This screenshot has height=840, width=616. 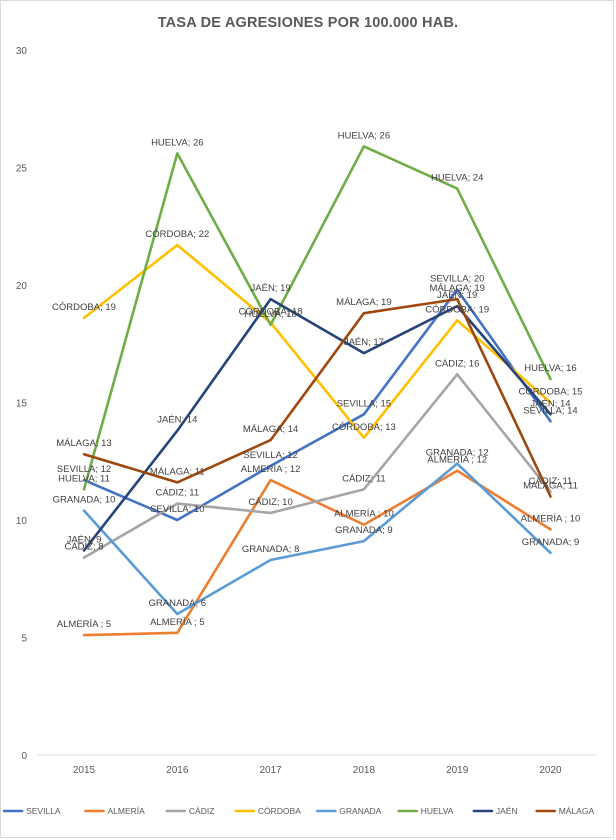 I want to click on y-tick-label: 30, so click(x=22, y=51).